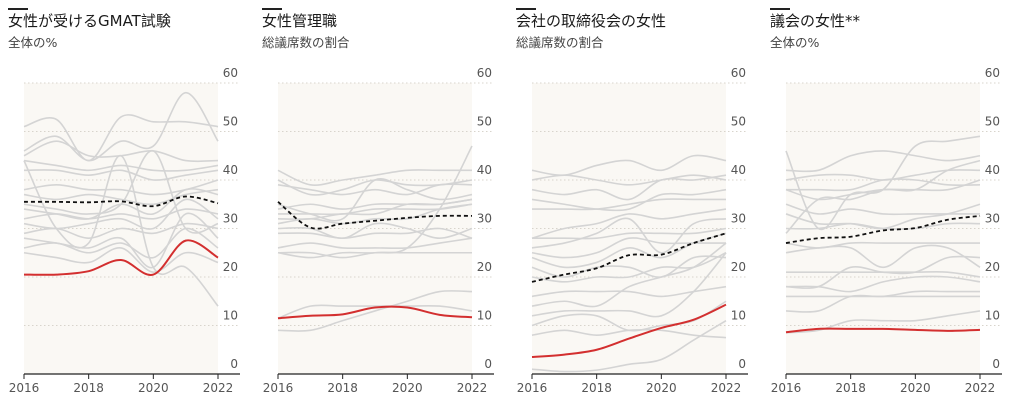 The width and height of the screenshot is (1024, 400). What do you see at coordinates (815, 21) in the screenshot?
I see `panel-title: 議会の女性**` at bounding box center [815, 21].